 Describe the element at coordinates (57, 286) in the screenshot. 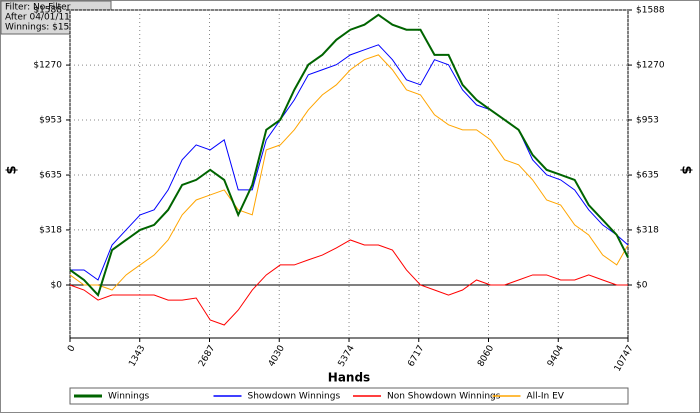

I see `y-tick-label: $0` at that location.